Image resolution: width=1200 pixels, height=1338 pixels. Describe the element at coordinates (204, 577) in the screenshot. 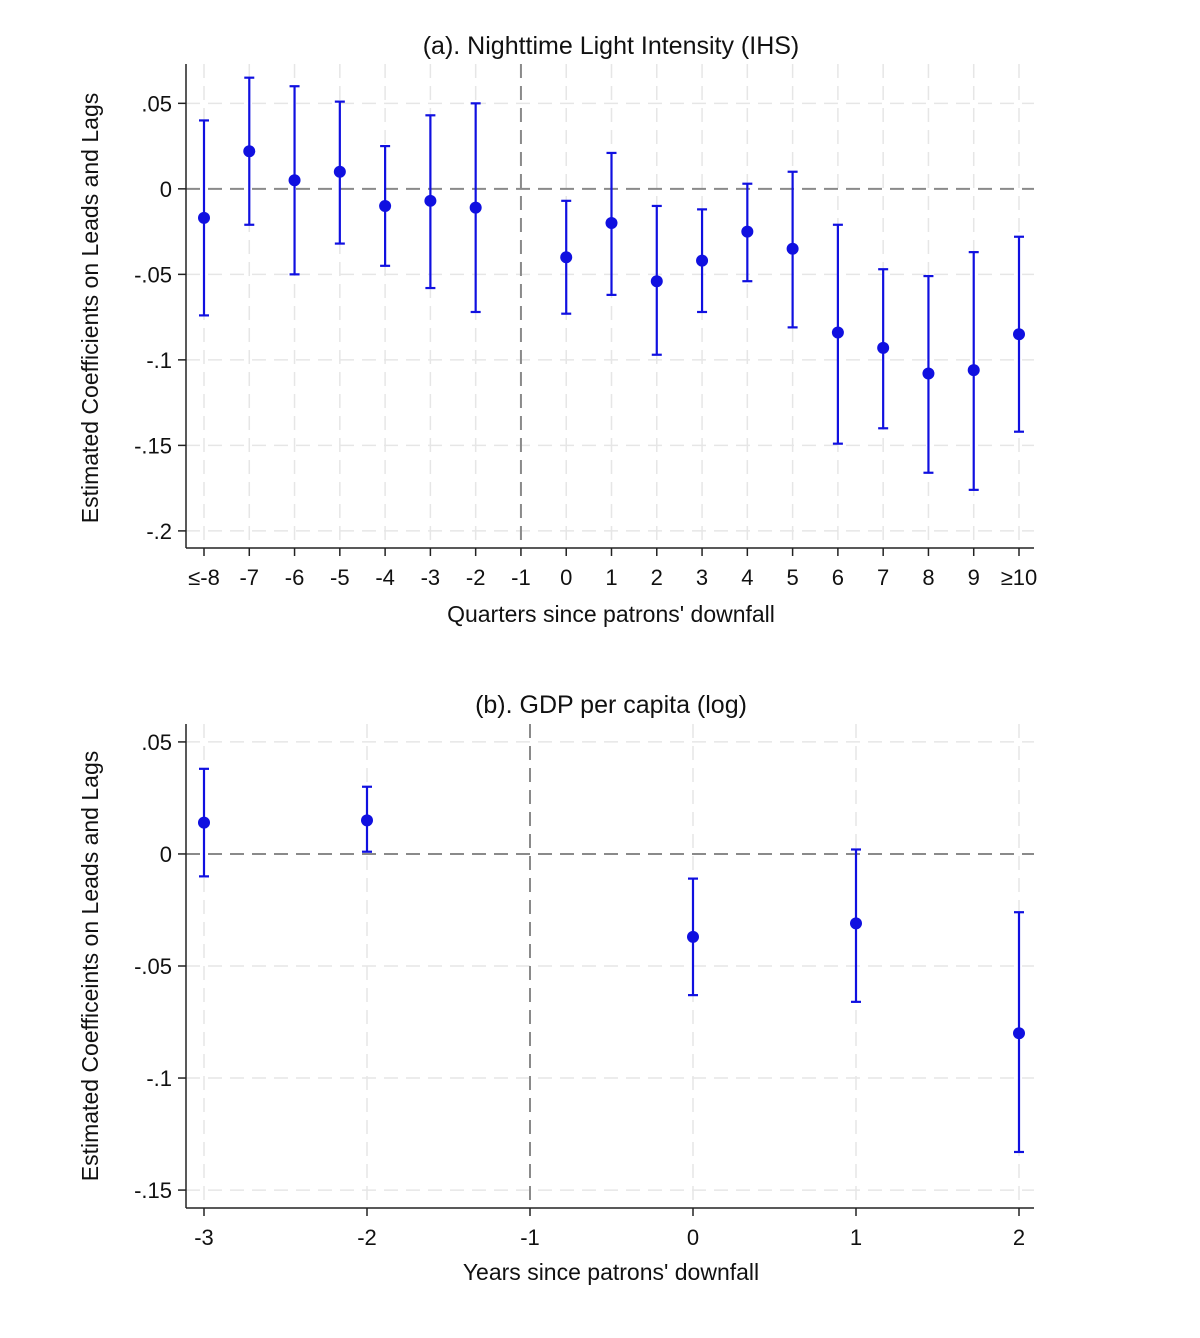

I see `x-tick-label: ≤-8` at that location.